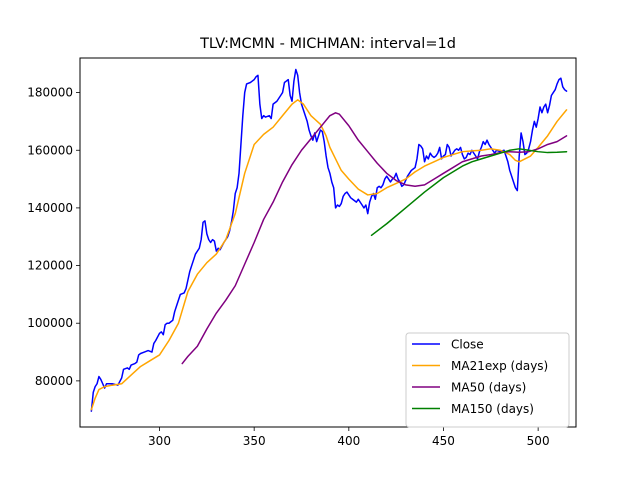 The width and height of the screenshot is (640, 480). Describe the element at coordinates (54, 381) in the screenshot. I see `y-tick-label: 80000` at that location.